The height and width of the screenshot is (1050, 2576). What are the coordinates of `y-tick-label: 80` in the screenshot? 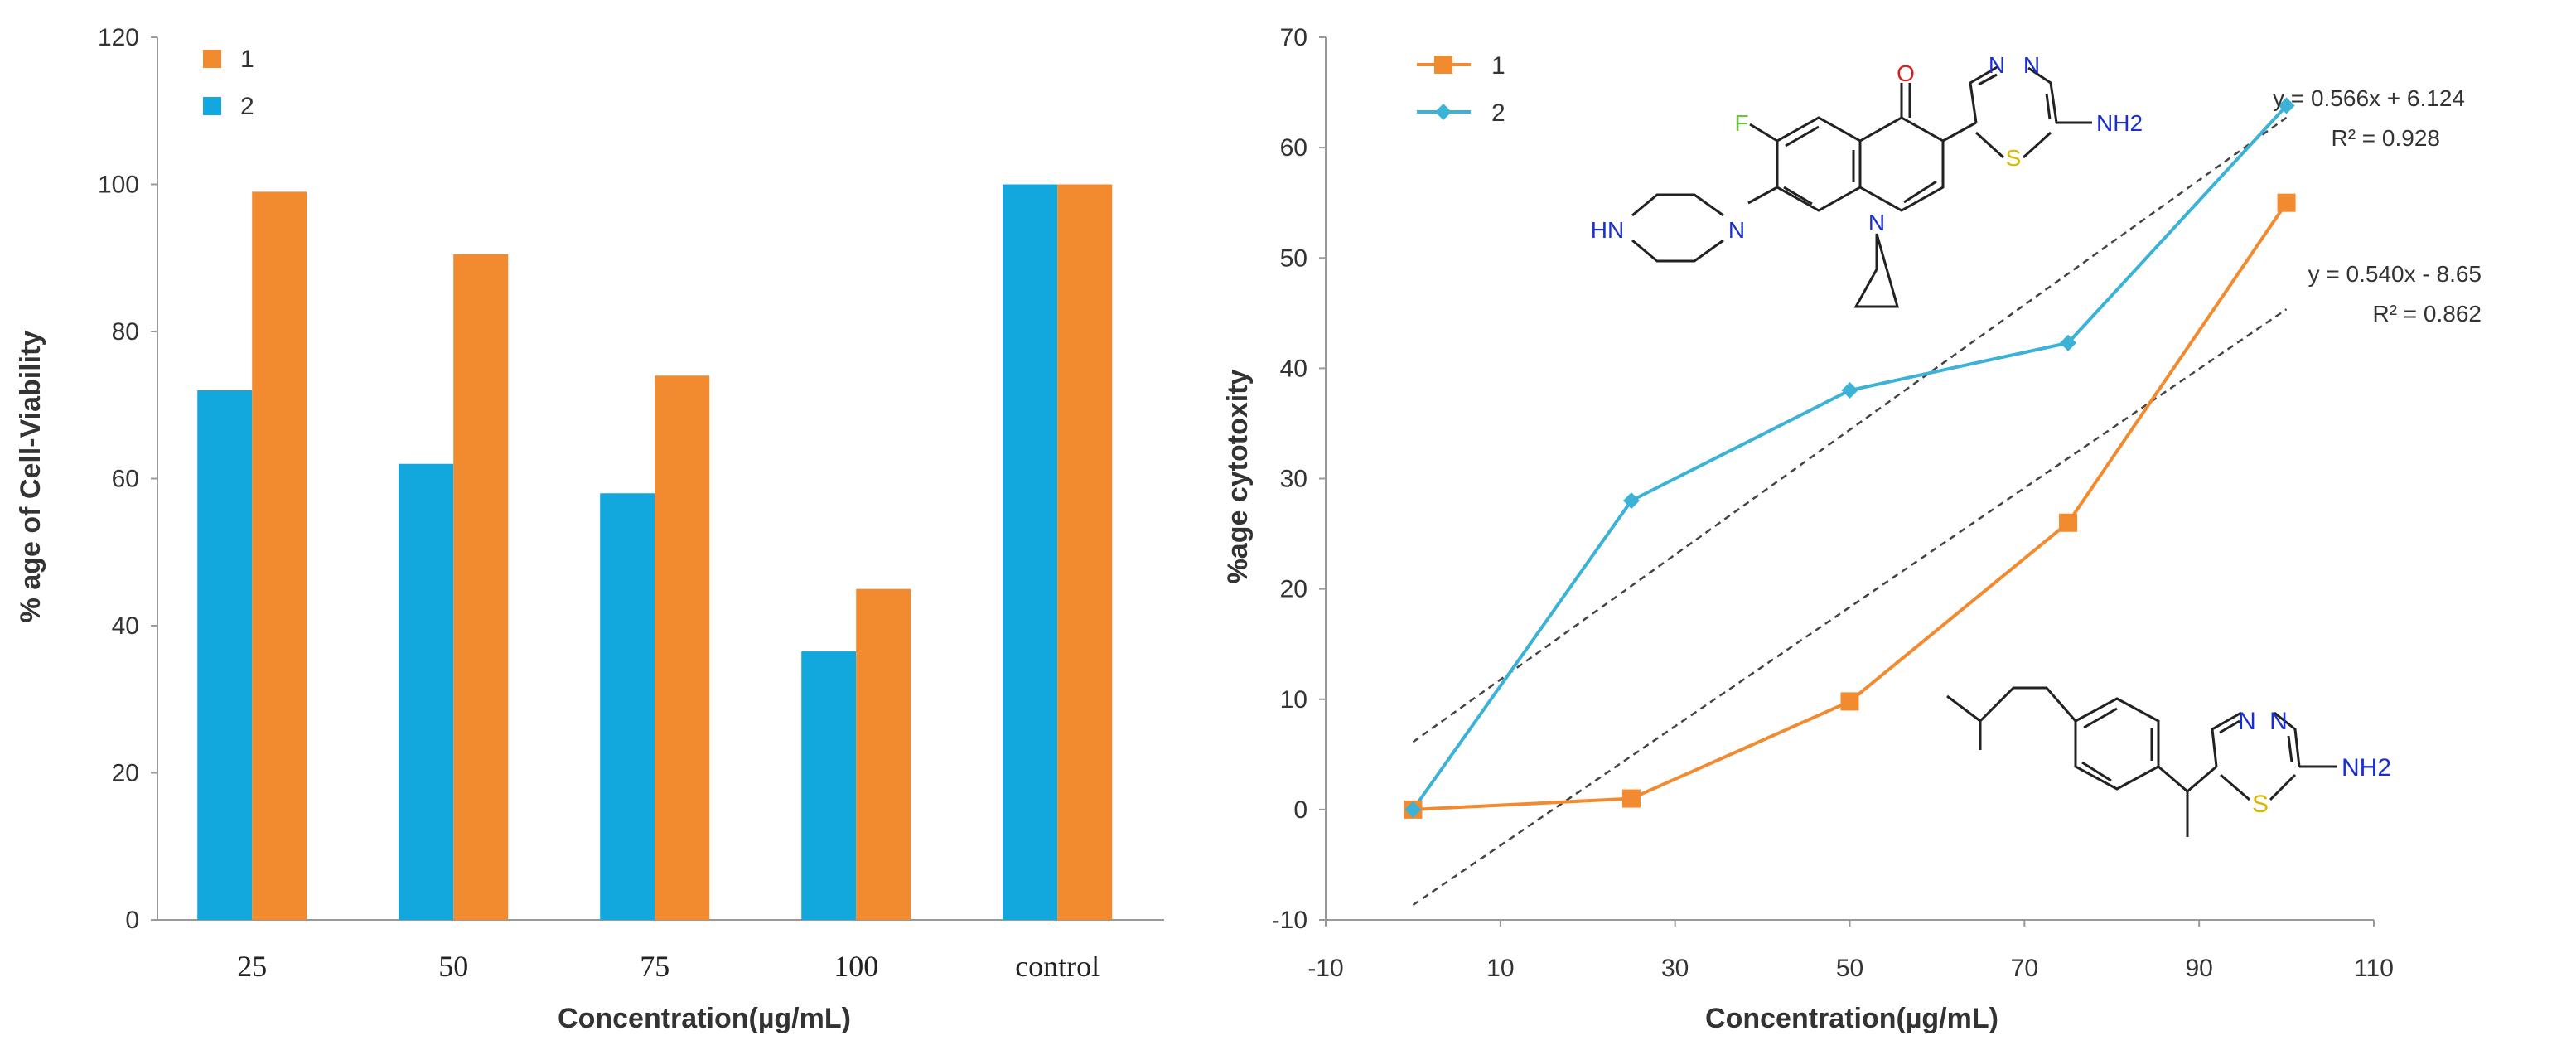 It's located at (125, 332).